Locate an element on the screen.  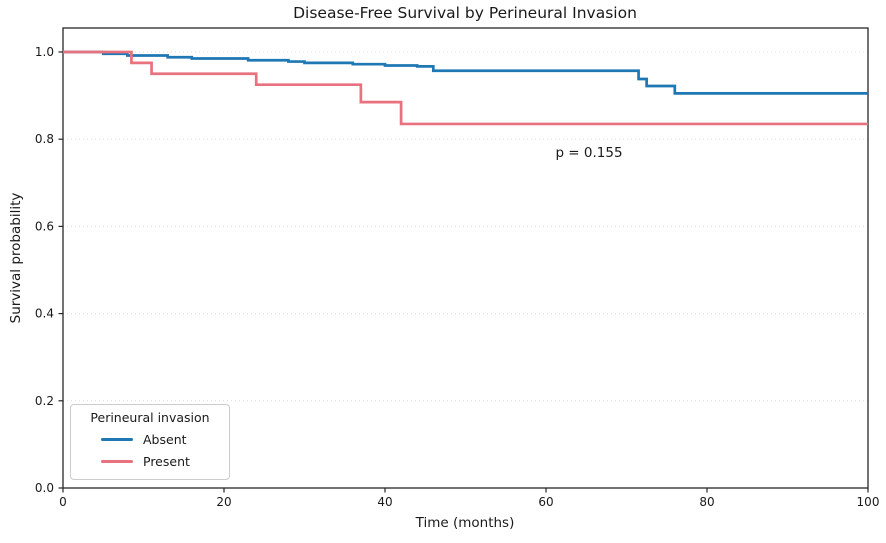
x-tick-label: 100 is located at coordinates (868, 502).